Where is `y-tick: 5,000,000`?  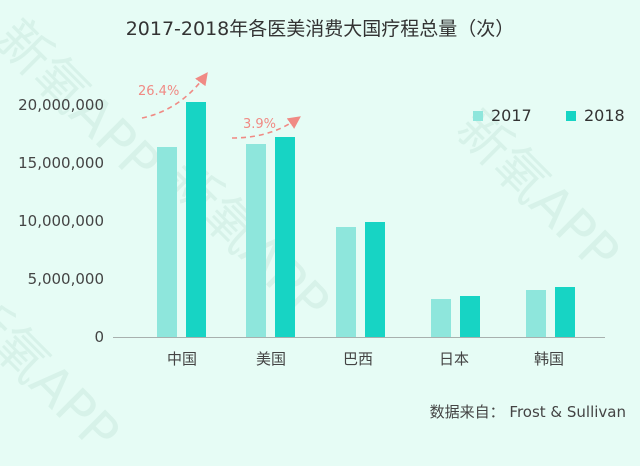
y-tick: 5,000,000 is located at coordinates (65, 279).